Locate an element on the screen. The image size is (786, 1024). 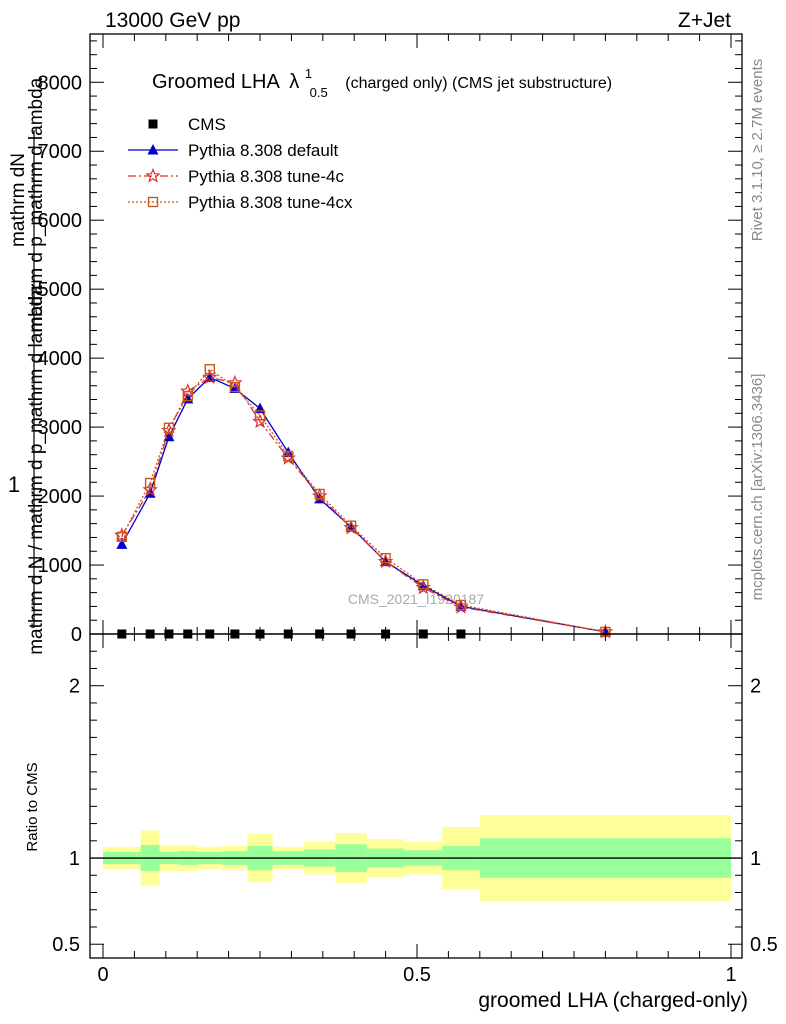
main-y-tick-label-6: 6000 is located at coordinates (60, 221).